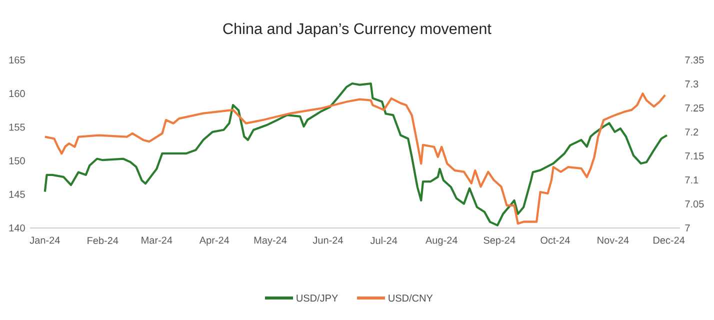 This screenshot has width=714, height=320. What do you see at coordinates (555, 240) in the screenshot?
I see `x-tick-label: Oct-24` at bounding box center [555, 240].